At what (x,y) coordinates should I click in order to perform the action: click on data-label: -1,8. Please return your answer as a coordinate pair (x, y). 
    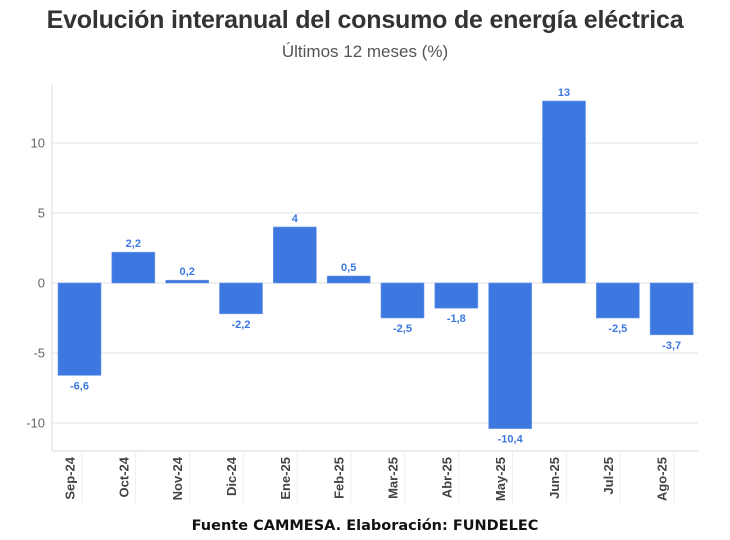
    Looking at the image, I should click on (456, 319).